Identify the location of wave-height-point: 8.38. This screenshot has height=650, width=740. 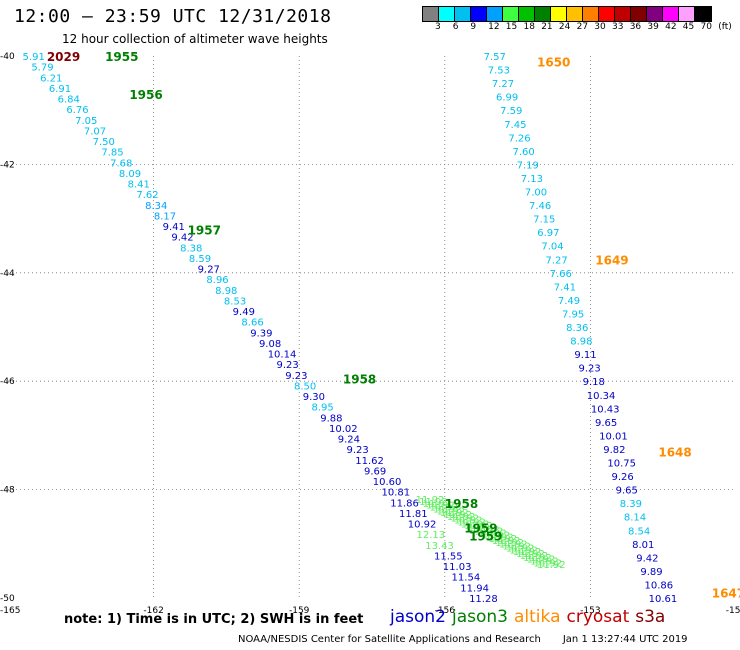
(191, 248).